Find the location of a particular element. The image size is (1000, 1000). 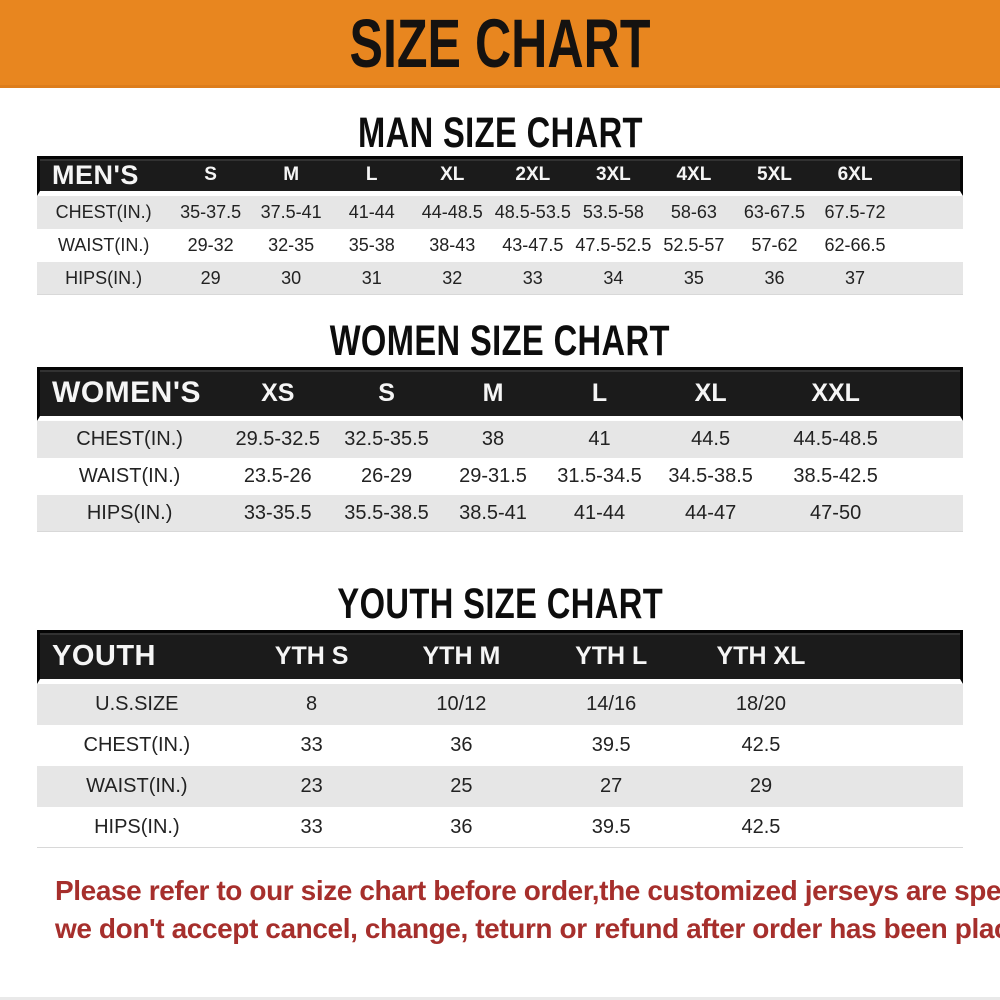

size-column-header: 4XL is located at coordinates (694, 176).